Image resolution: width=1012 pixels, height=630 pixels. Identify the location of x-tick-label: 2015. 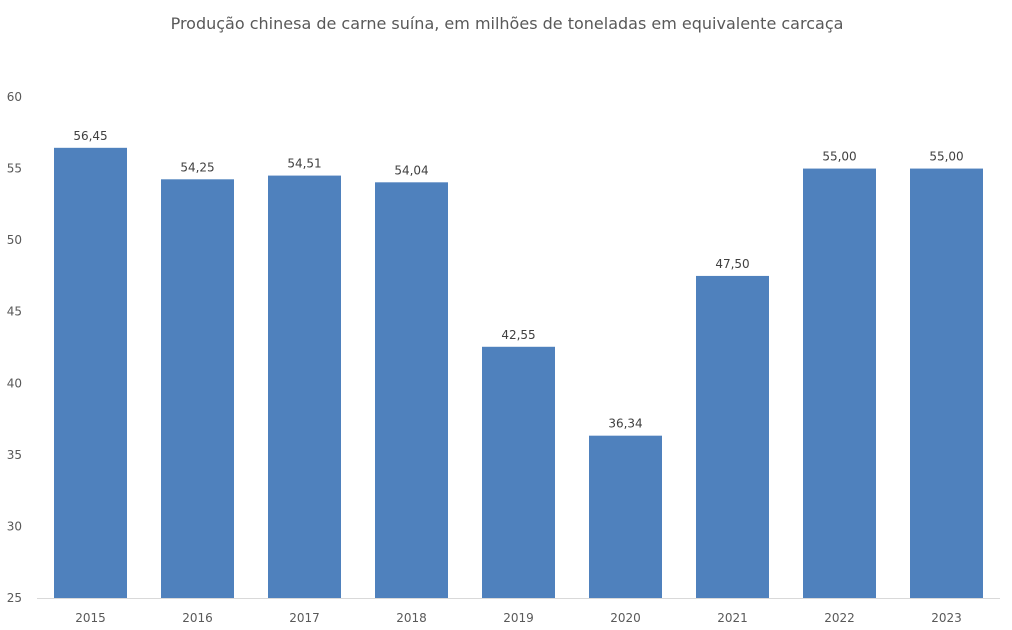
(90, 618).